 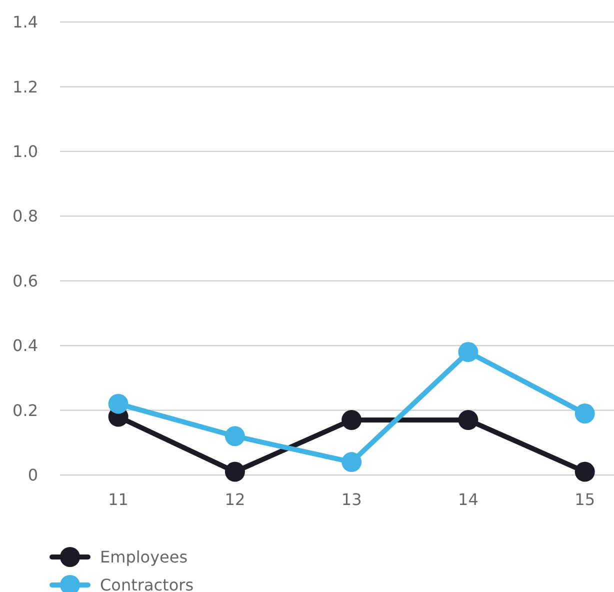 What do you see at coordinates (25, 280) in the screenshot?
I see `y-tick-label: 0.6` at bounding box center [25, 280].